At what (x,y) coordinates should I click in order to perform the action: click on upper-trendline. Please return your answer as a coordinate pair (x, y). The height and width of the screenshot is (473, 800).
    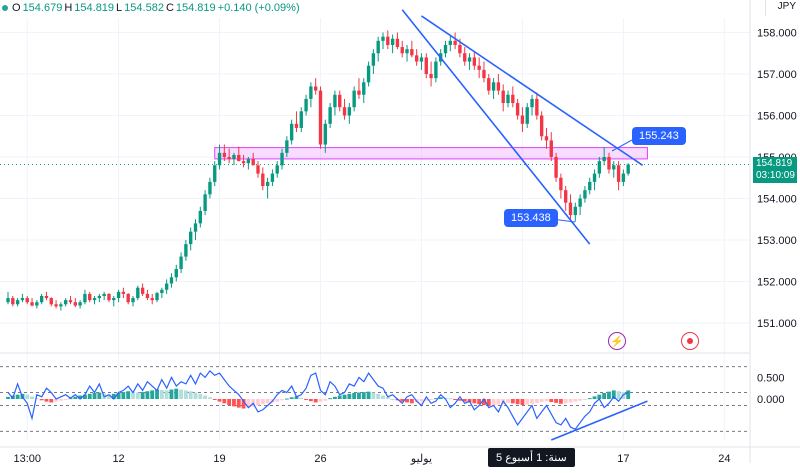
    Looking at the image, I should click on (532, 90).